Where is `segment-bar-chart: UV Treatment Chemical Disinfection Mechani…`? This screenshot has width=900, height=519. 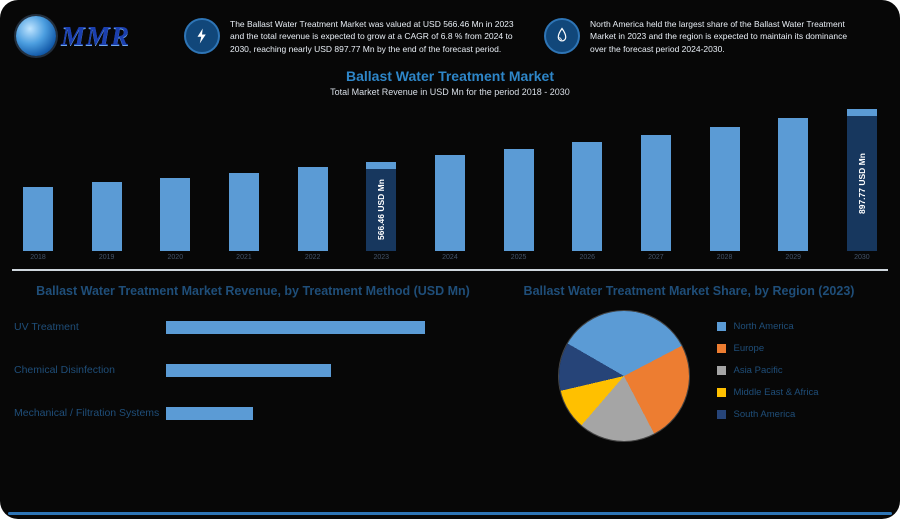
segment-bar-chart: UV Treatment Chemical Disinfection Mechani… is located at coordinates (253, 371).